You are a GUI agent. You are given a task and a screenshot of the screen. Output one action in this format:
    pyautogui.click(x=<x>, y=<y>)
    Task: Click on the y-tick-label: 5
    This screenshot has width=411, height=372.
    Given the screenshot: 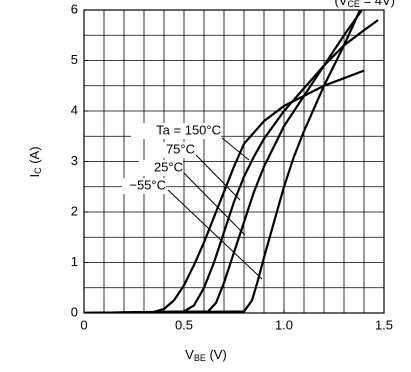 What is the action you would take?
    pyautogui.click(x=74, y=59)
    